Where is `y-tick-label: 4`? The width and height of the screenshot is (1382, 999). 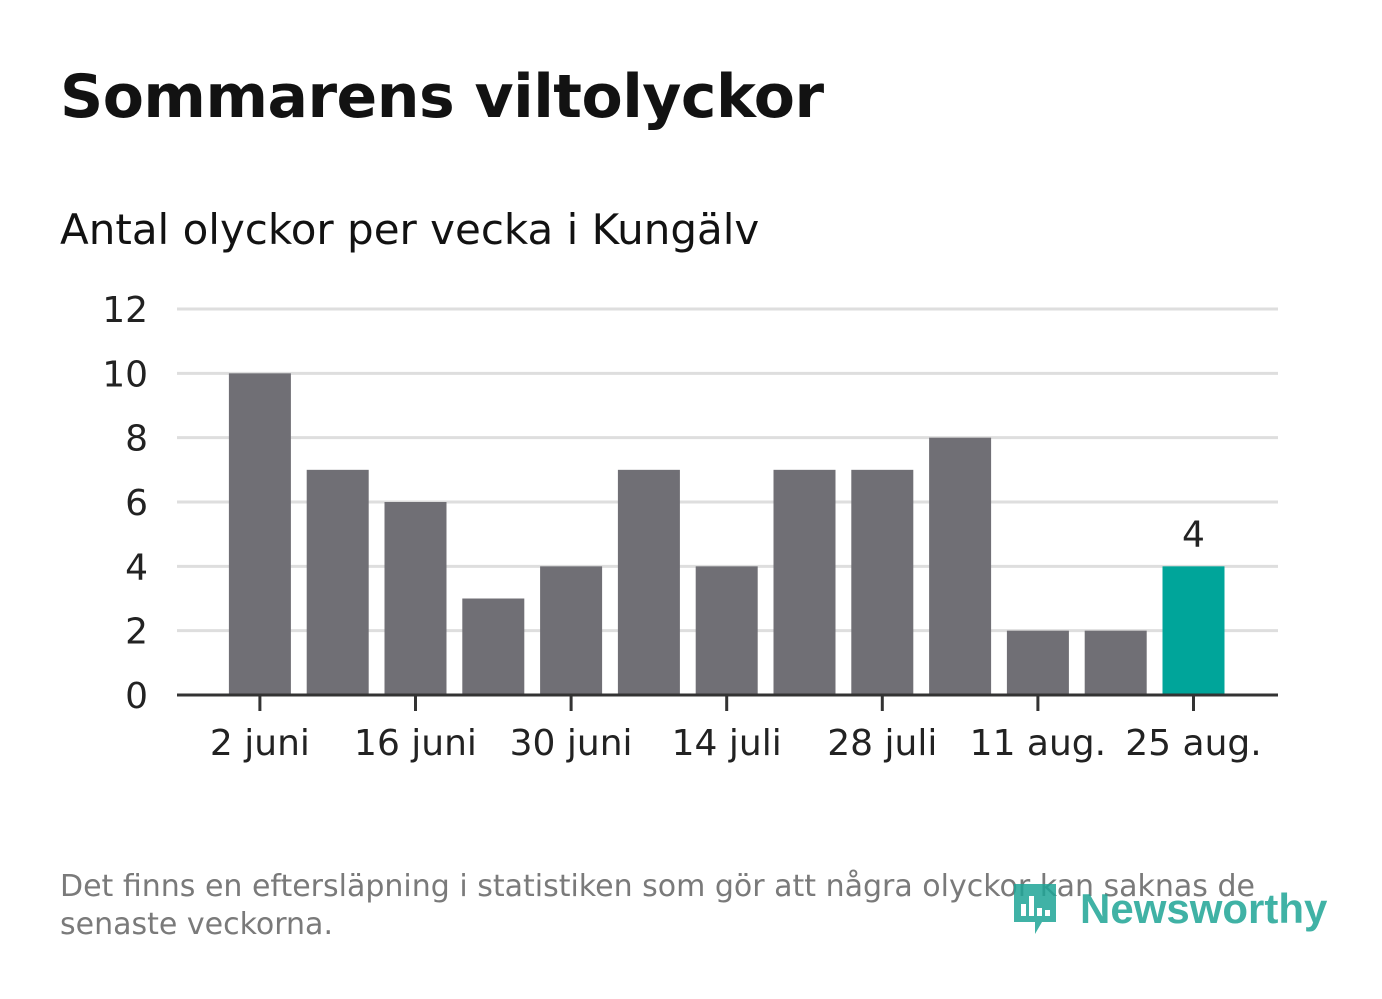
y-tick-label: 4 is located at coordinates (136, 567).